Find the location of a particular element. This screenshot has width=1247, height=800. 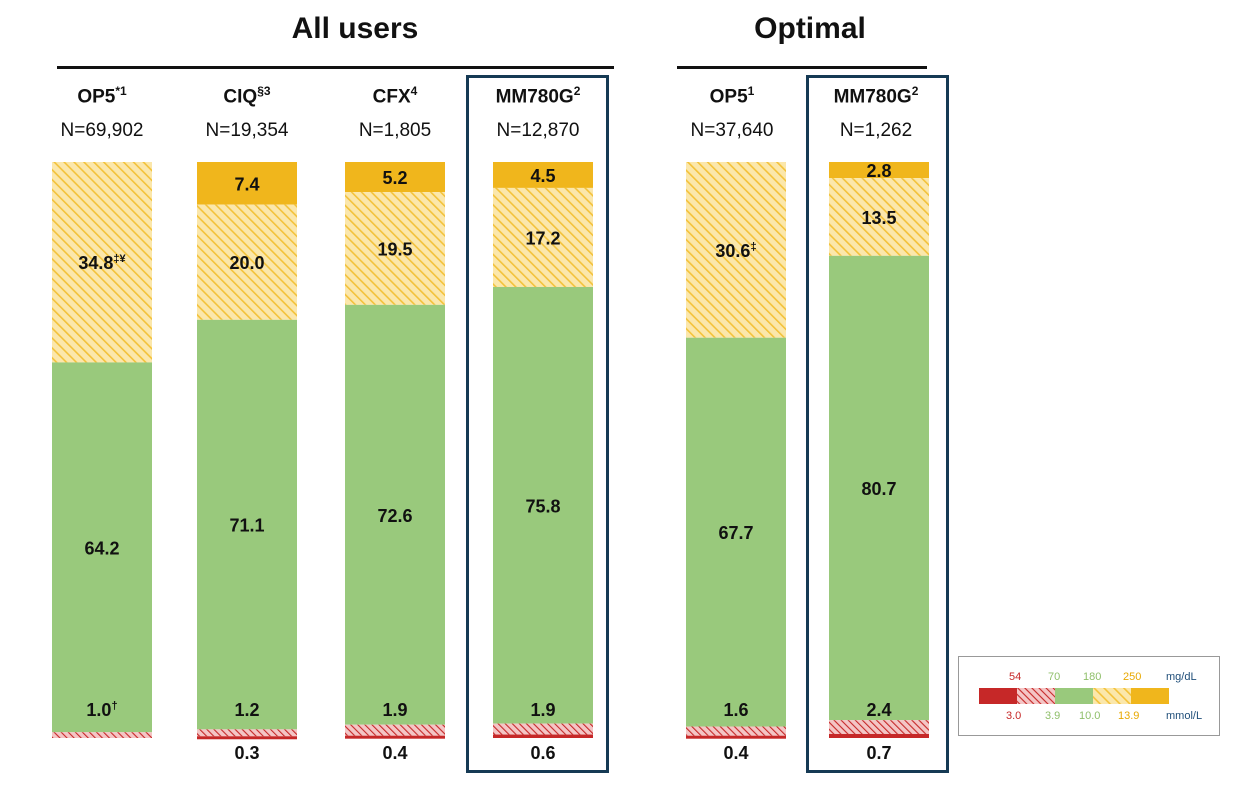

n-label-mm780g-optimal: N=1,262 is located at coordinates (876, 130).